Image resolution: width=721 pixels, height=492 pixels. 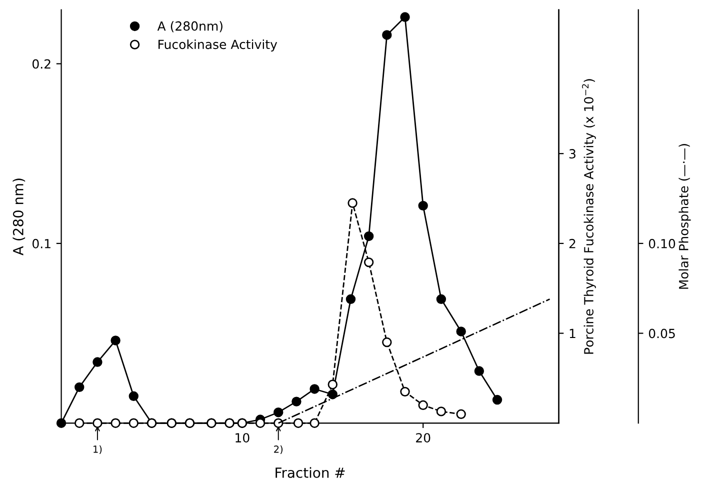 What do you see at coordinates (98, 449) in the screenshot?
I see `annotation: 1)` at bounding box center [98, 449].